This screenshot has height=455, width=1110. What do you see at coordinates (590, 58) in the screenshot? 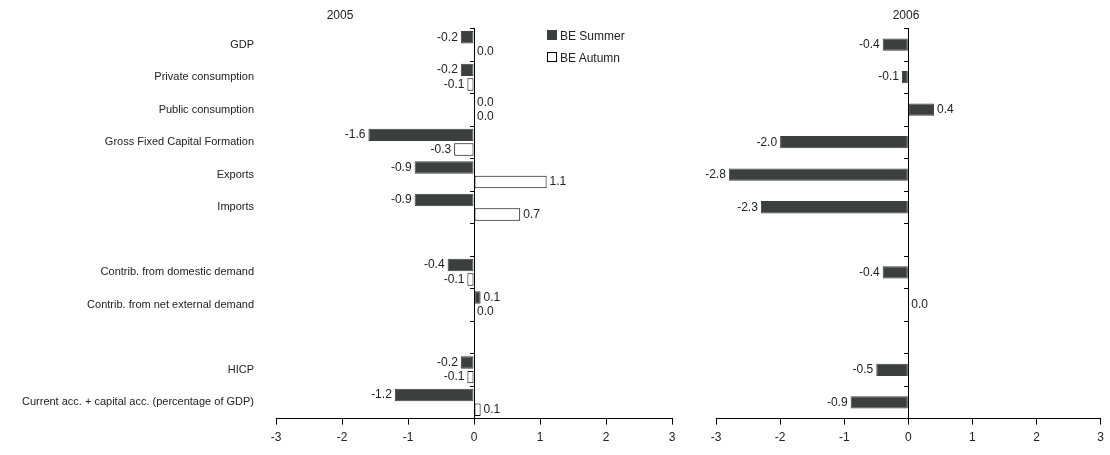
I see `text: BE Autumn` at bounding box center [590, 58].